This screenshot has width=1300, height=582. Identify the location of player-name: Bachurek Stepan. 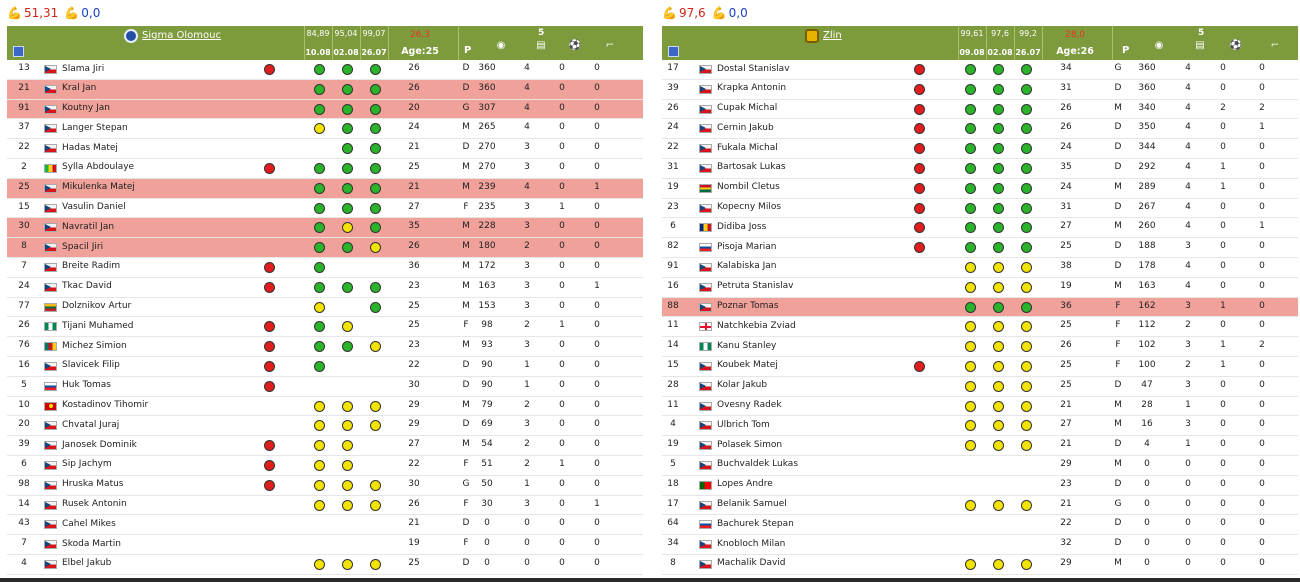
(755, 523).